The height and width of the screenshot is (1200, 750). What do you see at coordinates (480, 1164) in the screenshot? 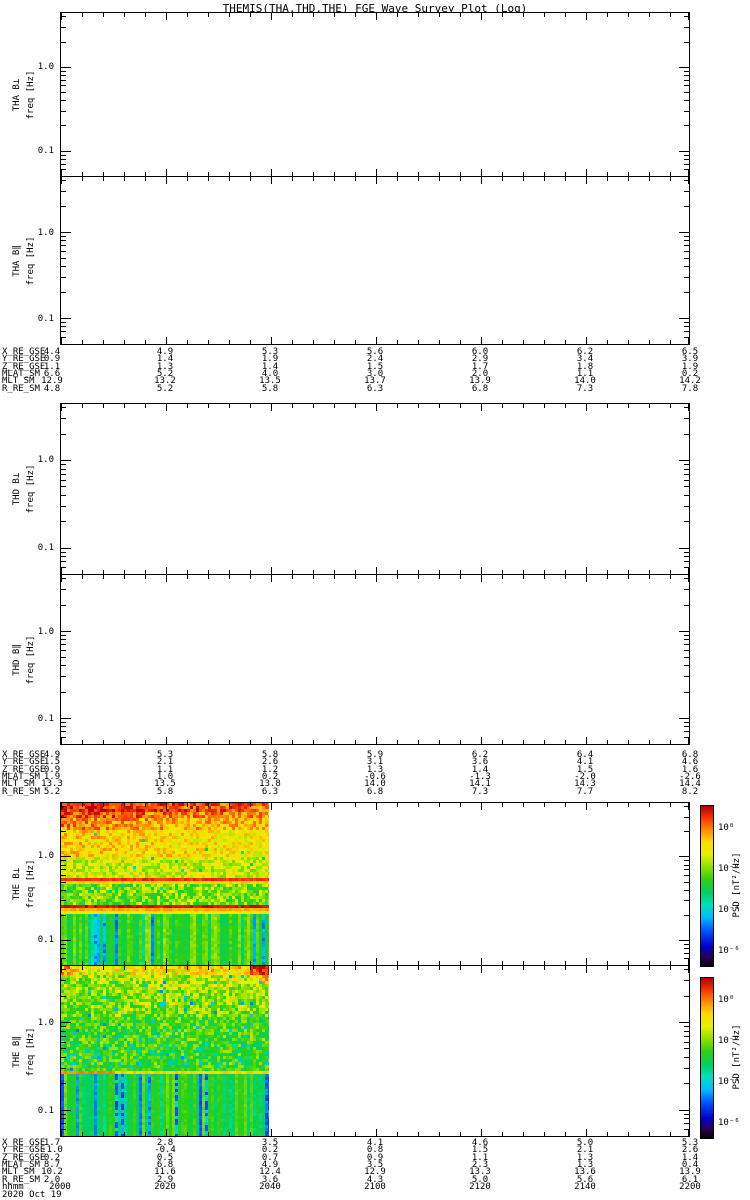
I see `annotation-value: 2.3` at bounding box center [480, 1164].